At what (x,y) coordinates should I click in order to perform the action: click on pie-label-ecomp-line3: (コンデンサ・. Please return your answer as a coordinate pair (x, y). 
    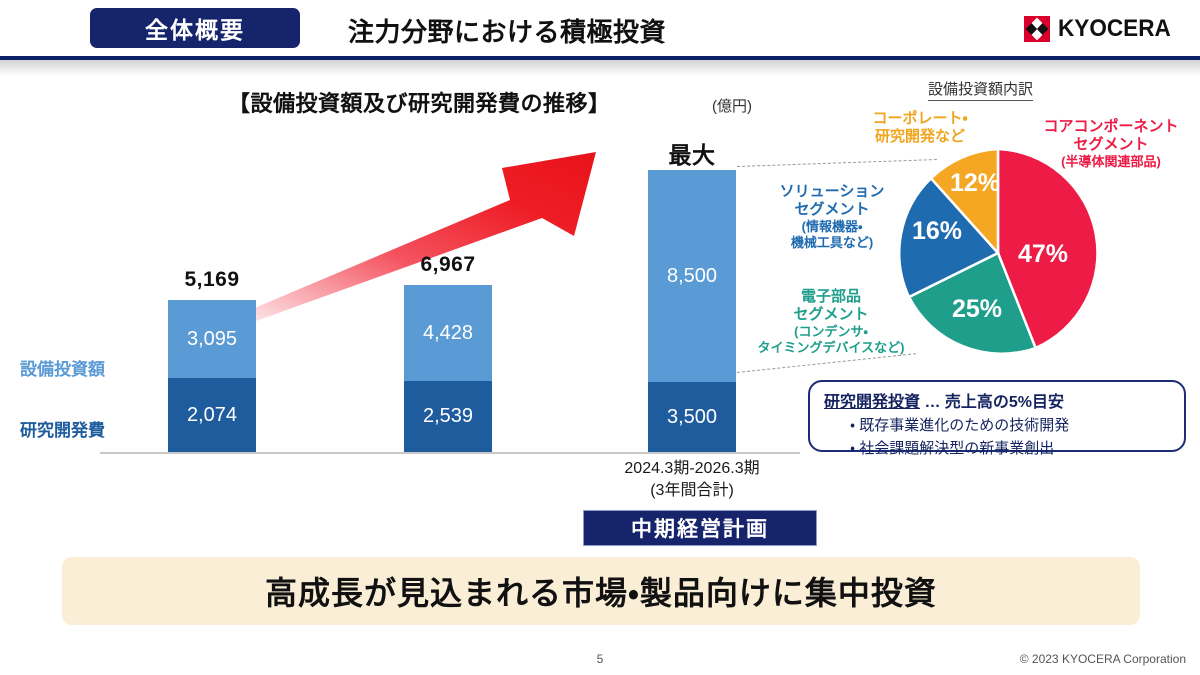
    Looking at the image, I should click on (831, 331).